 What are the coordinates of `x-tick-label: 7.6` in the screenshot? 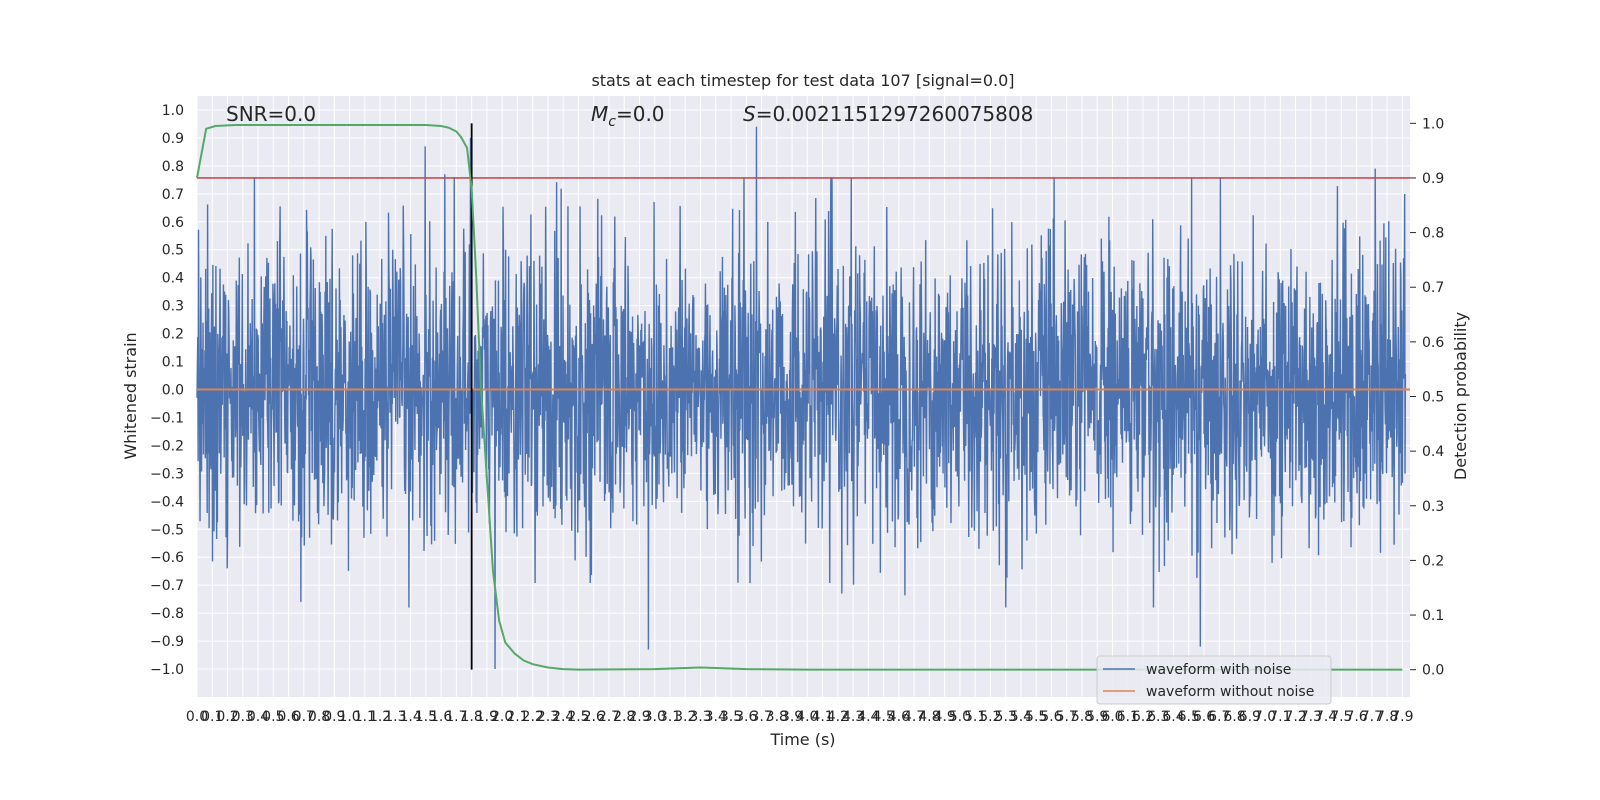 It's located at (1356, 717).